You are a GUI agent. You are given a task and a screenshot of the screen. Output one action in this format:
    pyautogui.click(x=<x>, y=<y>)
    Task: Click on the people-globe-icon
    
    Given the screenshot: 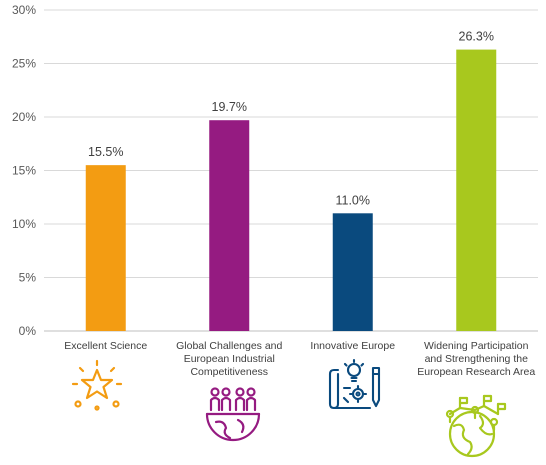 What is the action you would take?
    pyautogui.click(x=233, y=414)
    